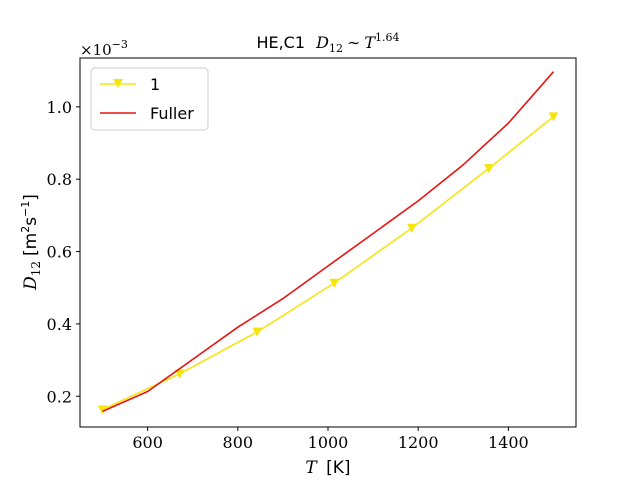  What do you see at coordinates (311, 468) in the screenshot?
I see `x-label-var: T` at bounding box center [311, 468].